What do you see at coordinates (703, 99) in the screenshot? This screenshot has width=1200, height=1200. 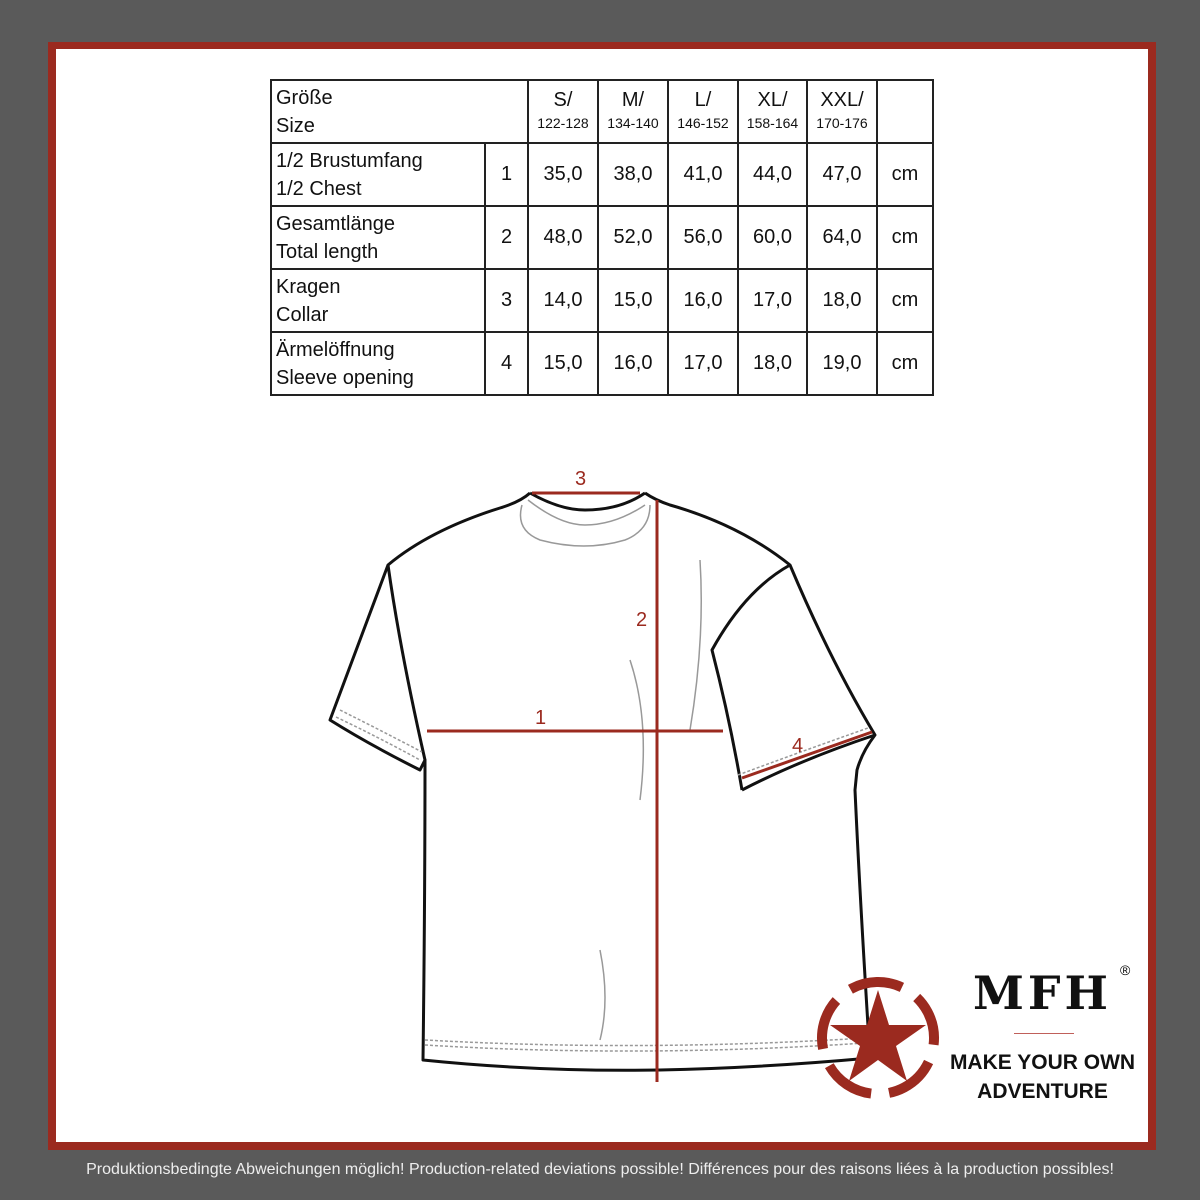 I see `size-name: L/` at bounding box center [703, 99].